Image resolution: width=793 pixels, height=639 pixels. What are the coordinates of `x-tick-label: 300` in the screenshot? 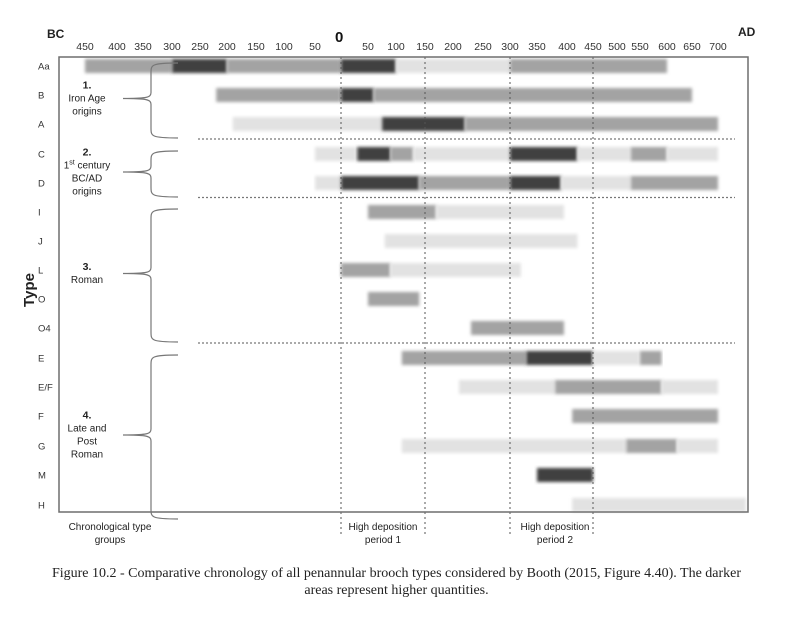 It's located at (172, 47).